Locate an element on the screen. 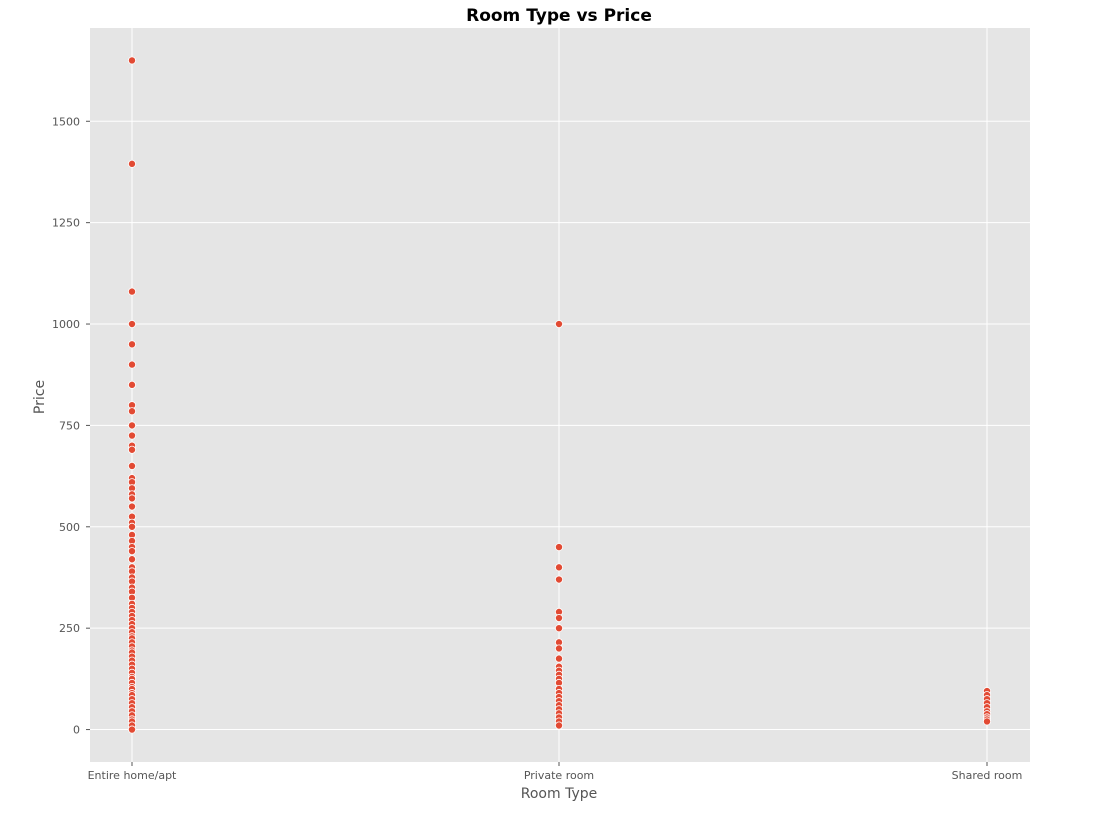 The width and height of the screenshot is (1110, 824). y-tick-labels: 0 250 500 750 1000 1250 1500 is located at coordinates (71, 426).